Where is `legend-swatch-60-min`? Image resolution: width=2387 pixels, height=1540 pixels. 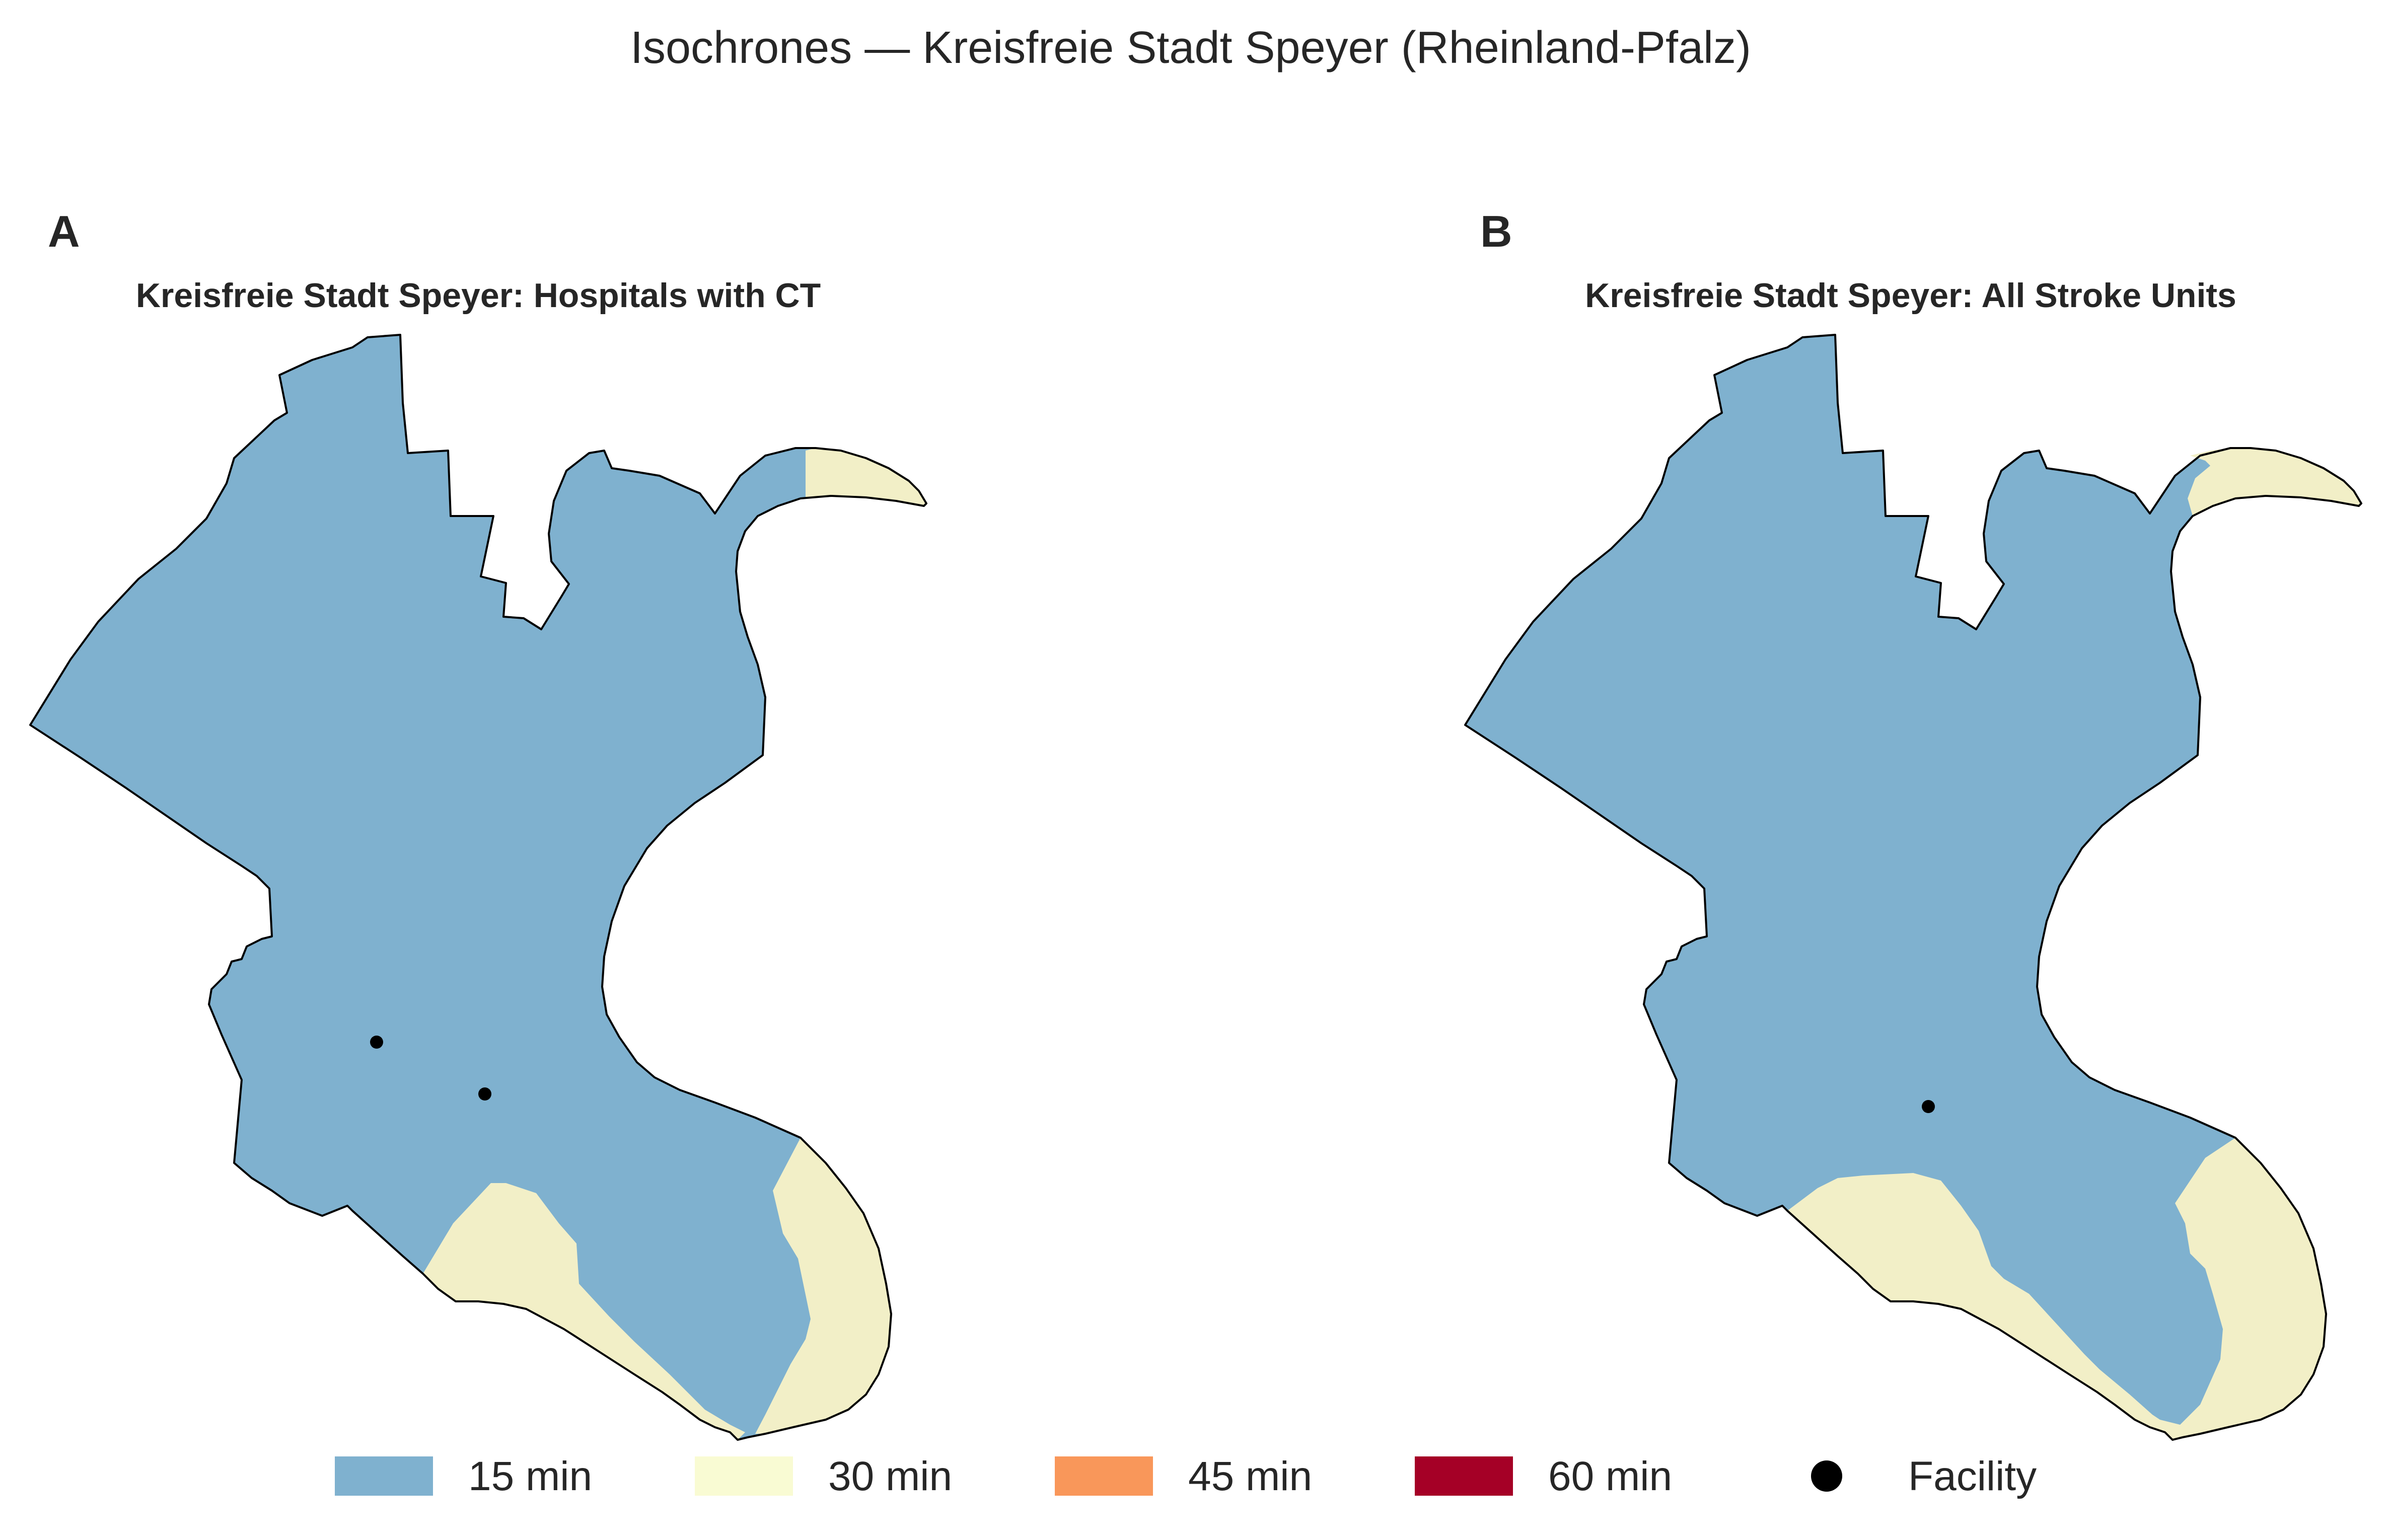
legend-swatch-60-min is located at coordinates (1464, 1476).